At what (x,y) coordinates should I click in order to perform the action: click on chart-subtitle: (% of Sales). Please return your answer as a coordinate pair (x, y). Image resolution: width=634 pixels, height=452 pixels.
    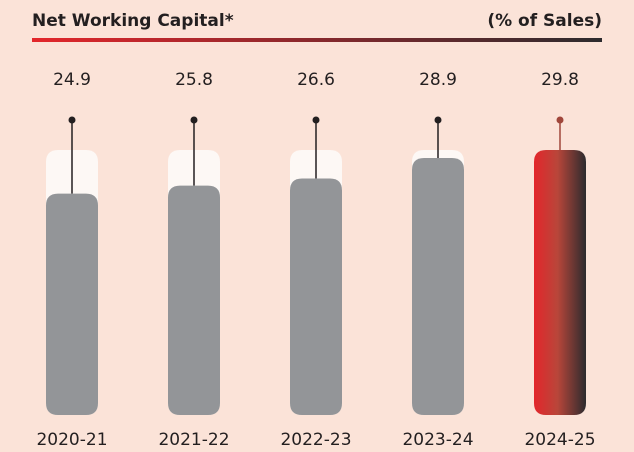
    Looking at the image, I should click on (544, 21).